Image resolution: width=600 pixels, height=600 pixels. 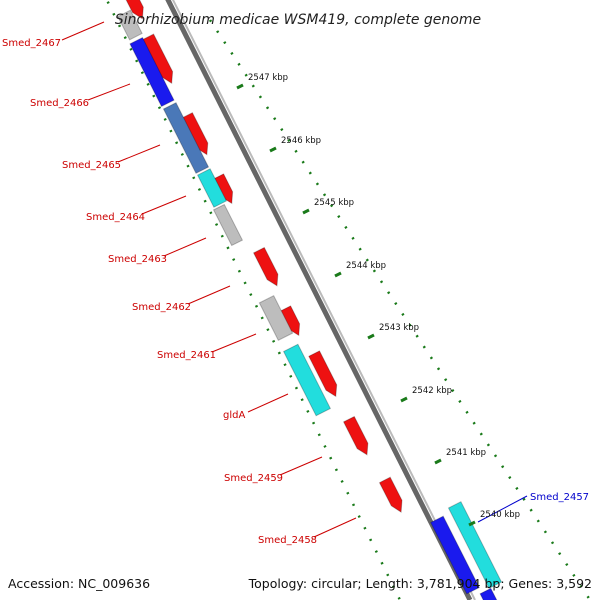 I want to click on accession-text: Accession: NC_009636, so click(x=79, y=583).